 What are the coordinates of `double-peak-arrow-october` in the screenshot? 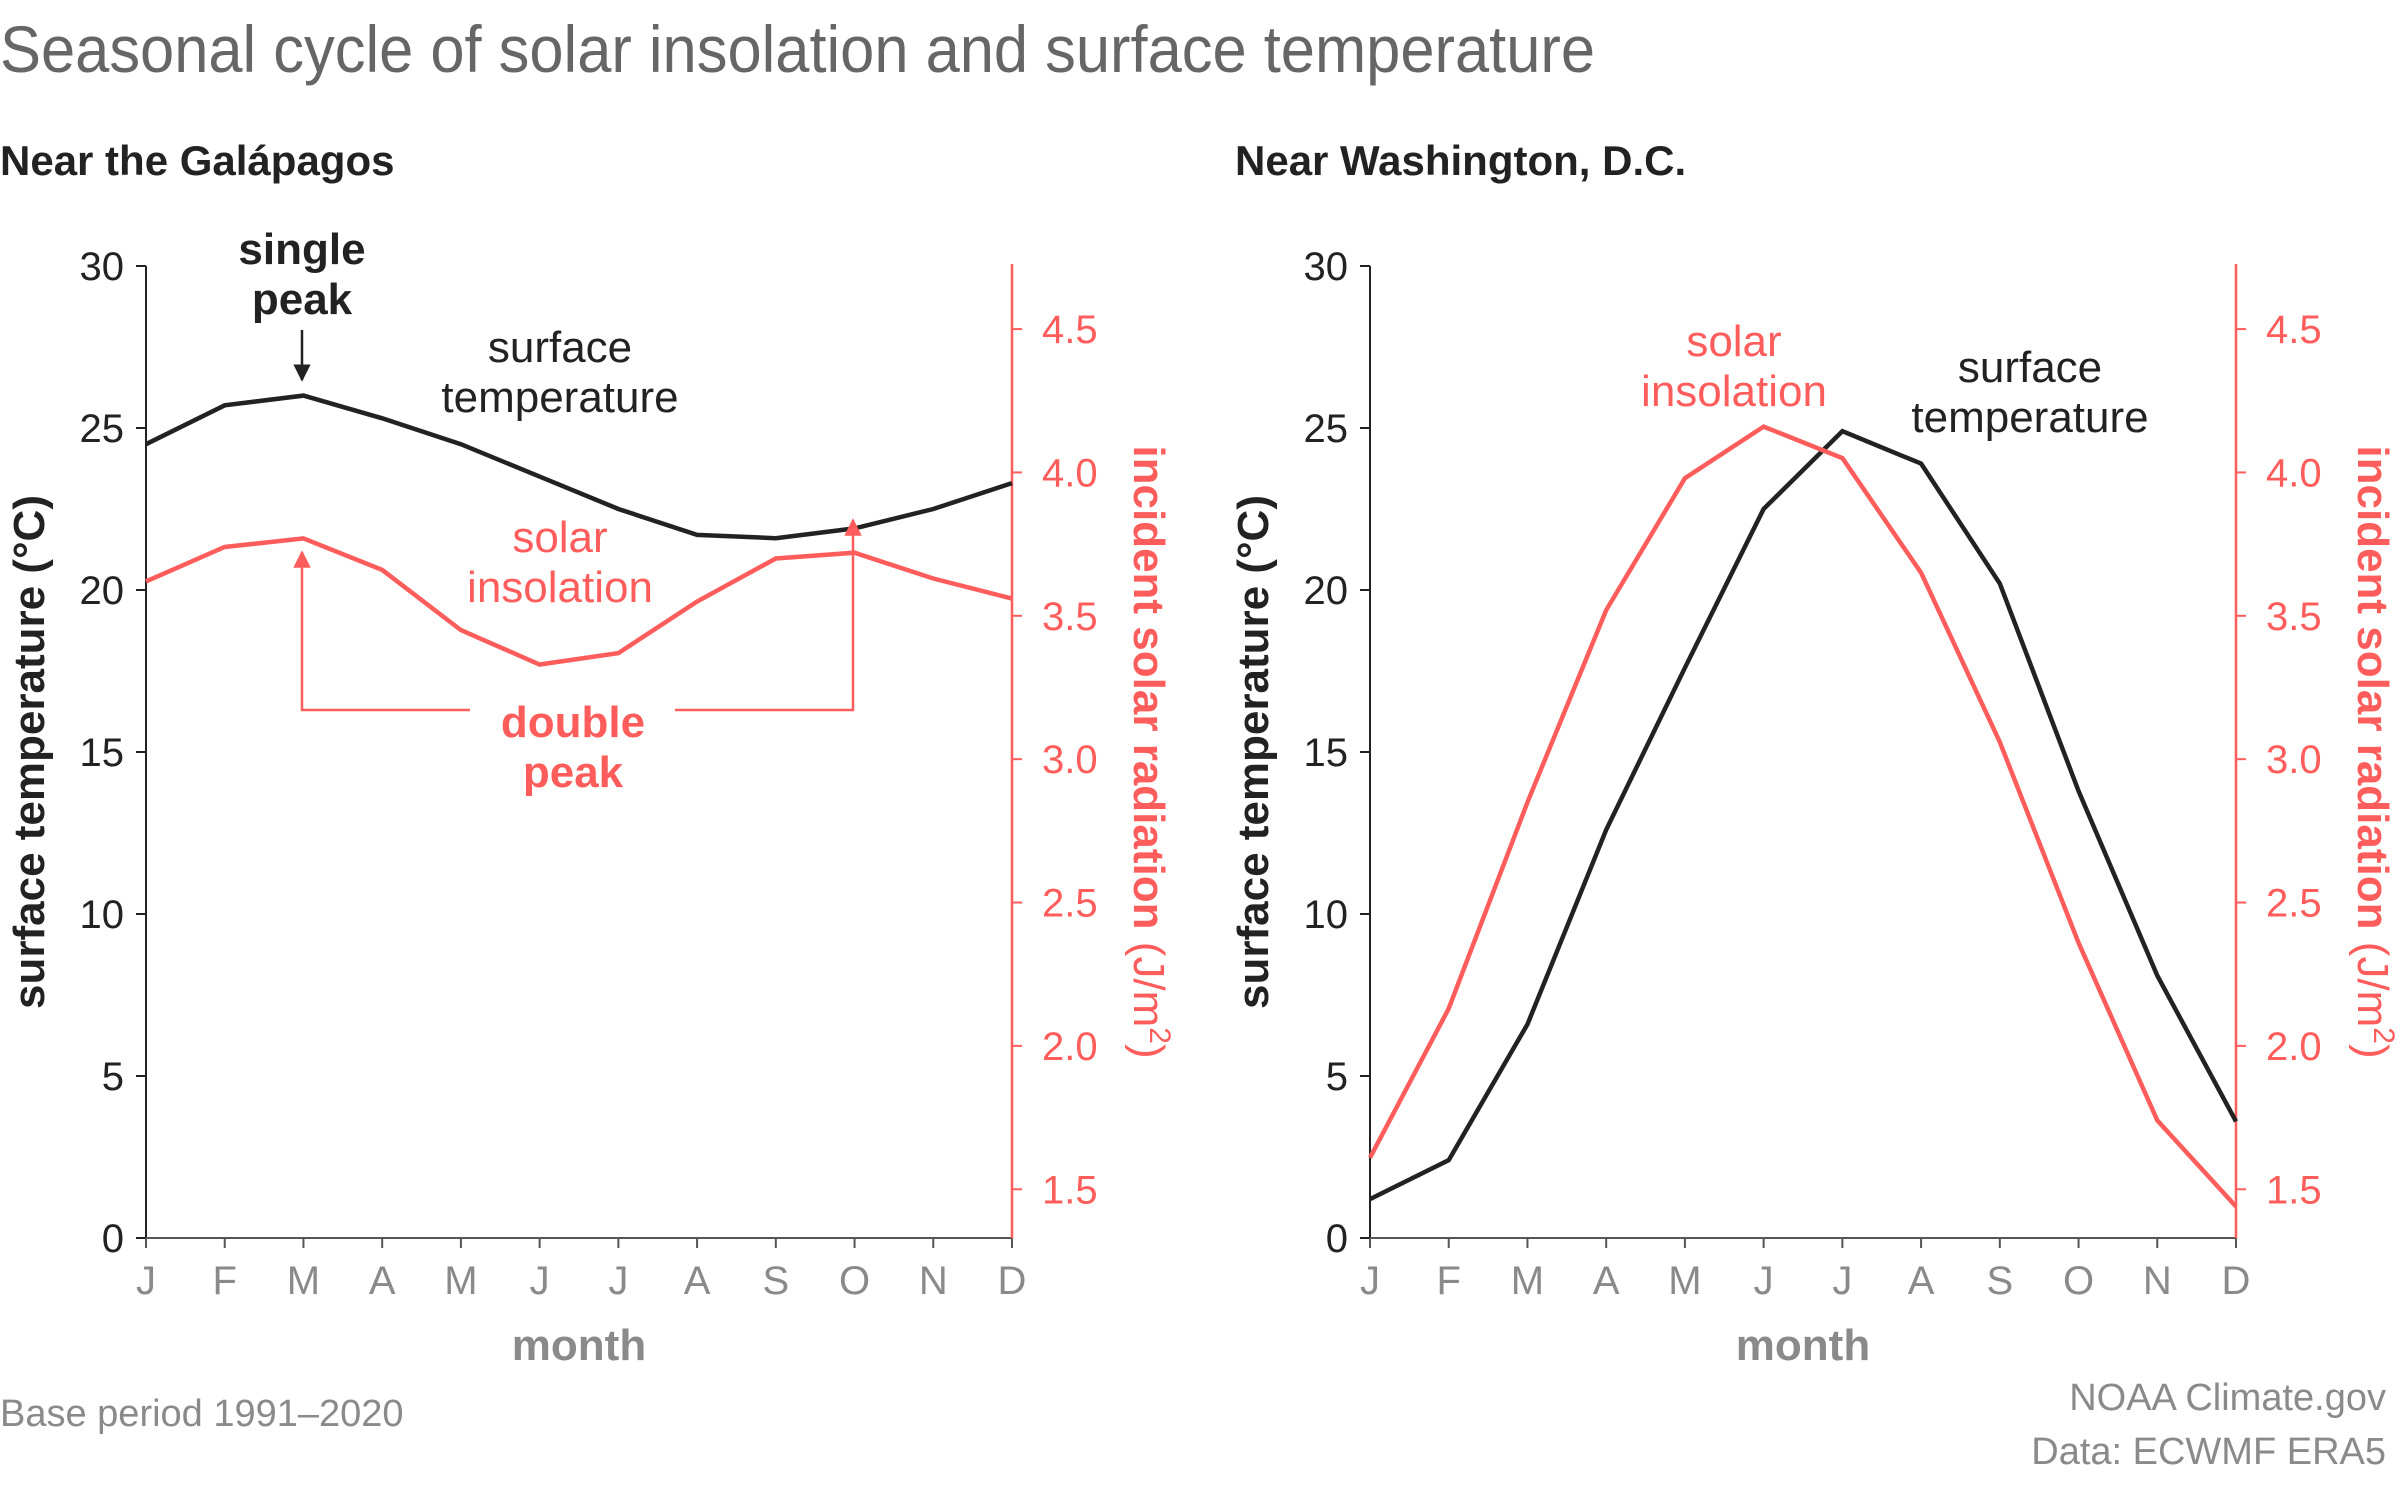 It's located at (768, 615).